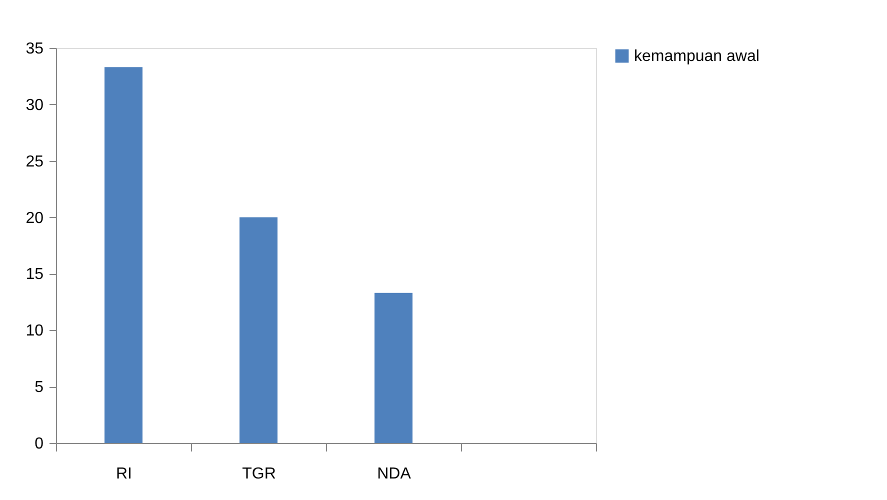  Describe the element at coordinates (35, 49) in the screenshot. I see `y-tick-label: 35` at that location.